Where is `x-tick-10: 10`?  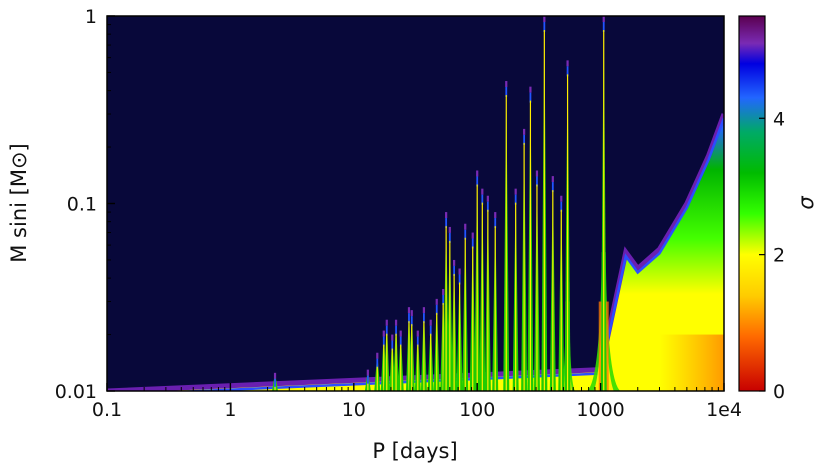 x-tick-10: 10 is located at coordinates (354, 402).